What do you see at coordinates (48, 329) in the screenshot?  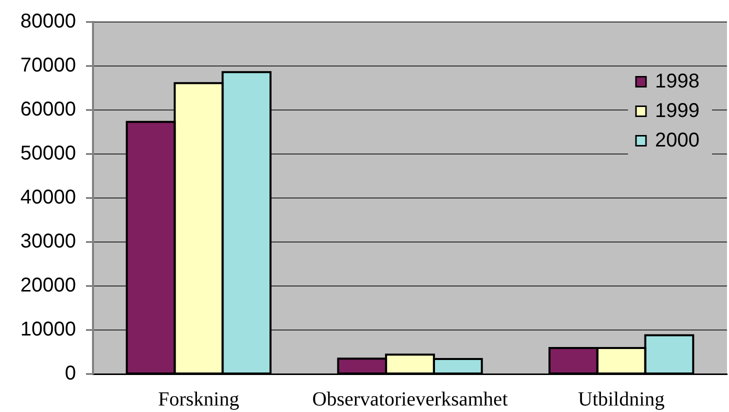 I see `y-tick-label: 10000` at bounding box center [48, 329].